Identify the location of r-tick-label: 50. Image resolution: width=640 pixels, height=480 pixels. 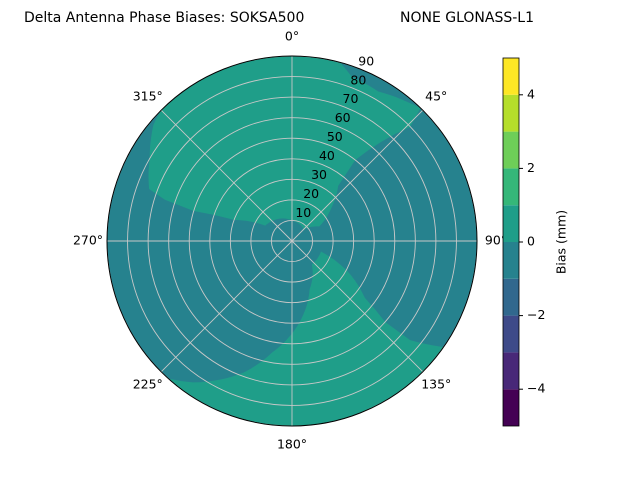
(335, 136).